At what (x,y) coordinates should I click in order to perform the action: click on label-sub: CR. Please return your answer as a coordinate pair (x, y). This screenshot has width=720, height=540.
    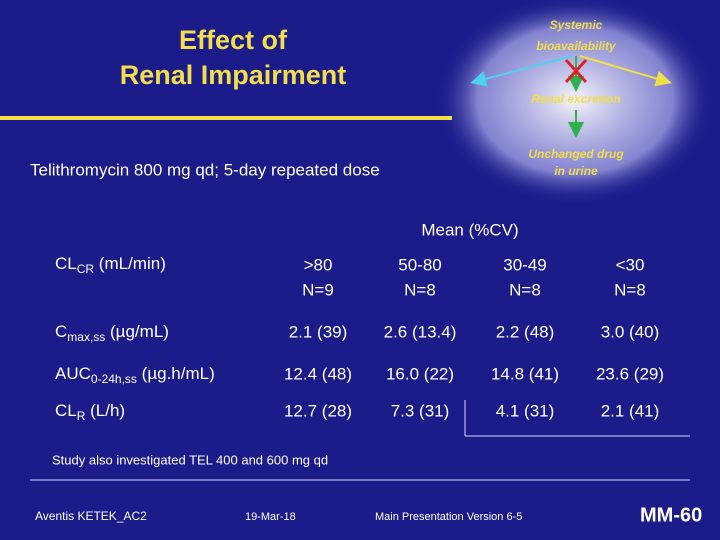
    Looking at the image, I should click on (86, 269).